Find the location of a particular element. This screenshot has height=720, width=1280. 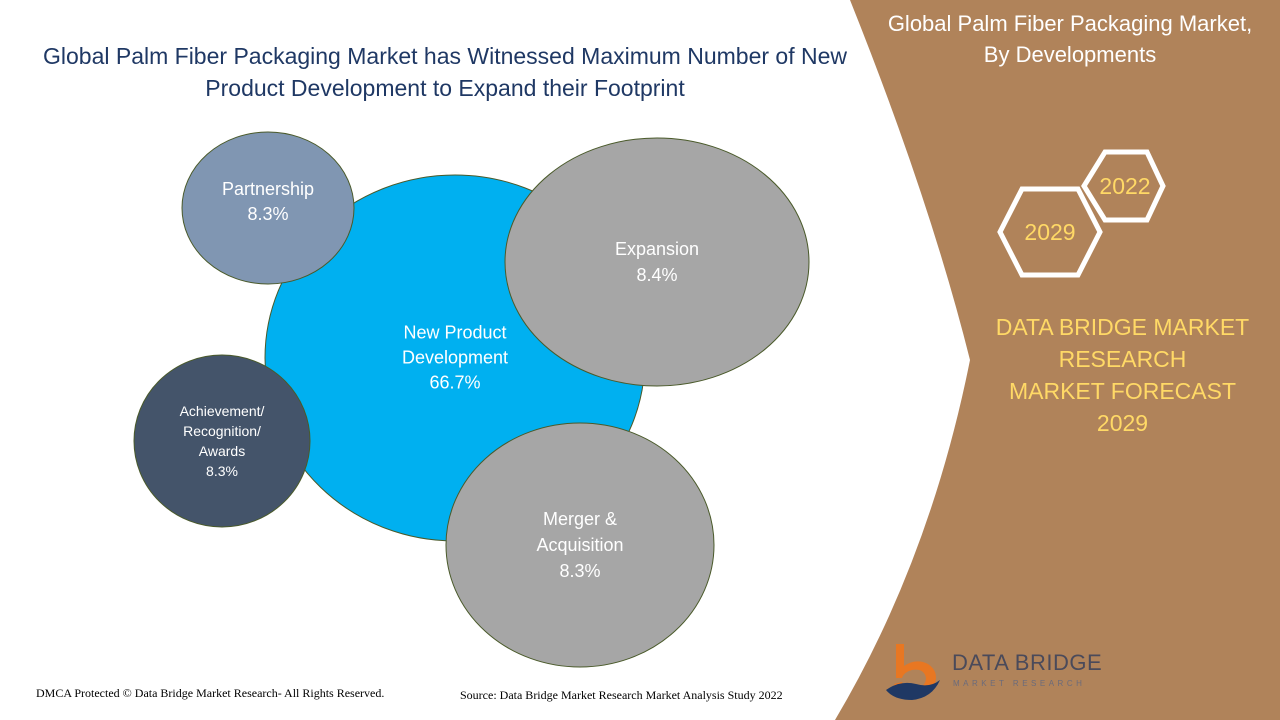

bubble-expansion is located at coordinates (657, 262).